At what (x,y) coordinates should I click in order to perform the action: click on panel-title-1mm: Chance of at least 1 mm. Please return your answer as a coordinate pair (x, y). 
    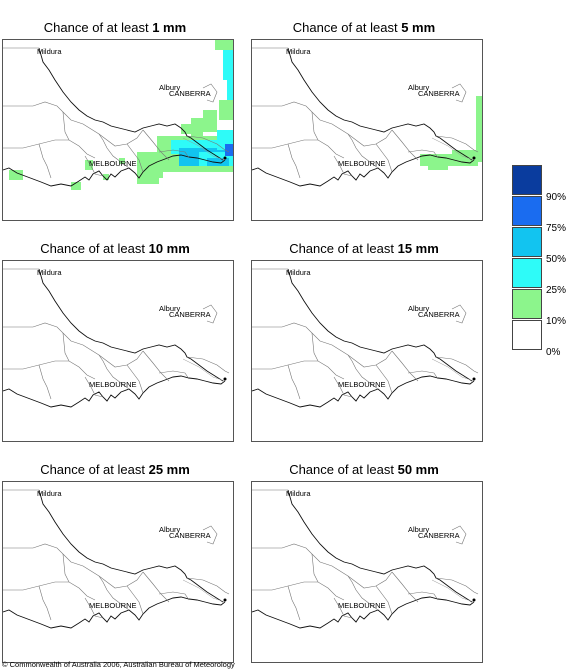
    Looking at the image, I should click on (115, 27).